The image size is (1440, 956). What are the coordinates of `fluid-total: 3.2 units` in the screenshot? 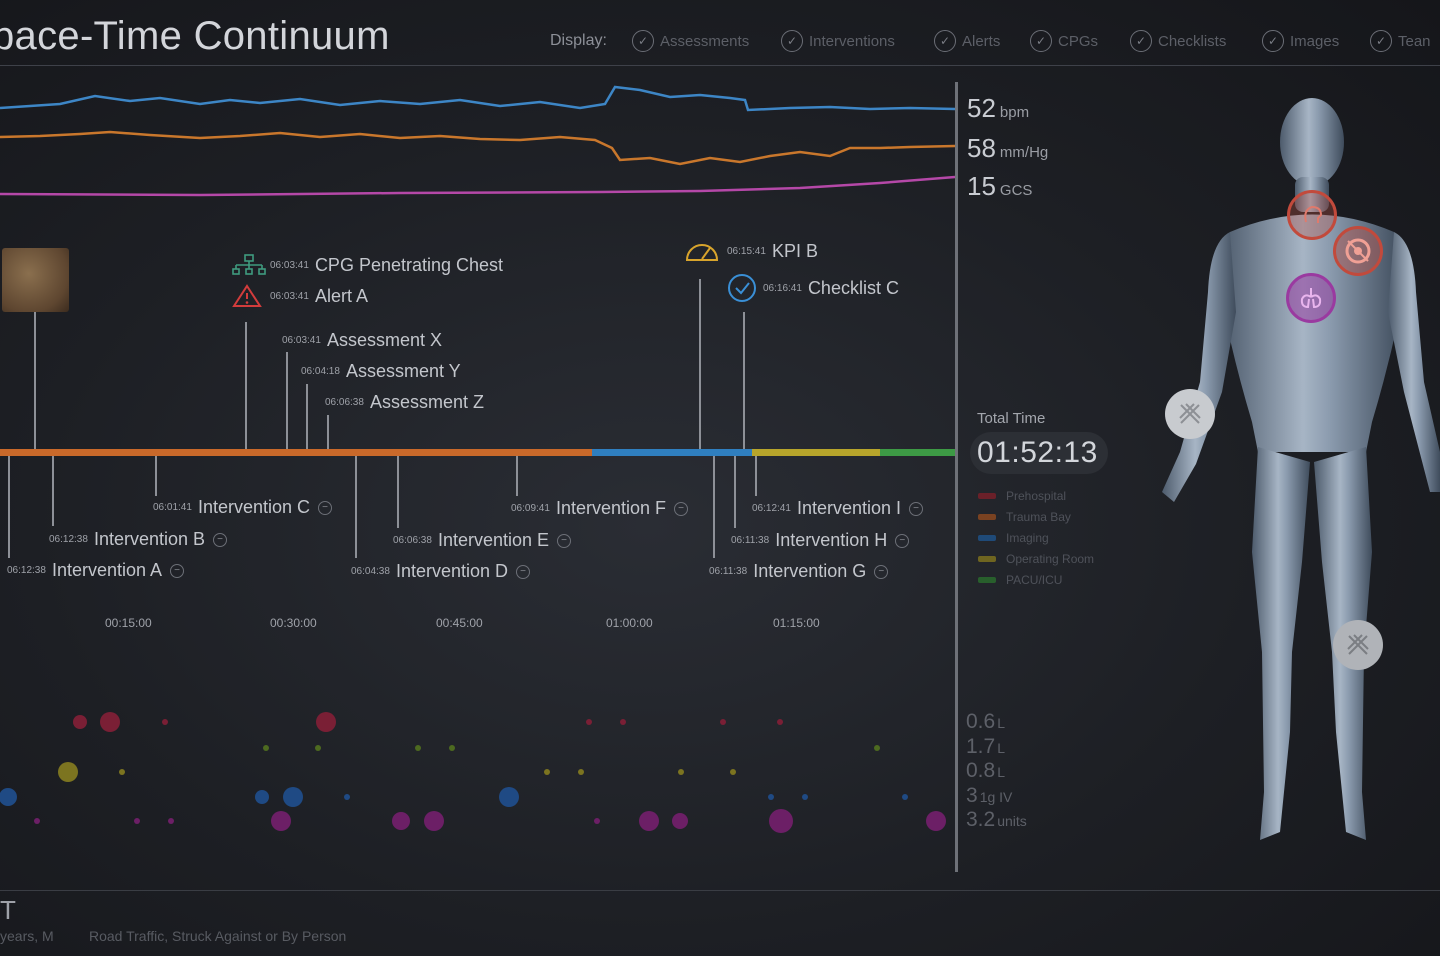 It's located at (996, 819).